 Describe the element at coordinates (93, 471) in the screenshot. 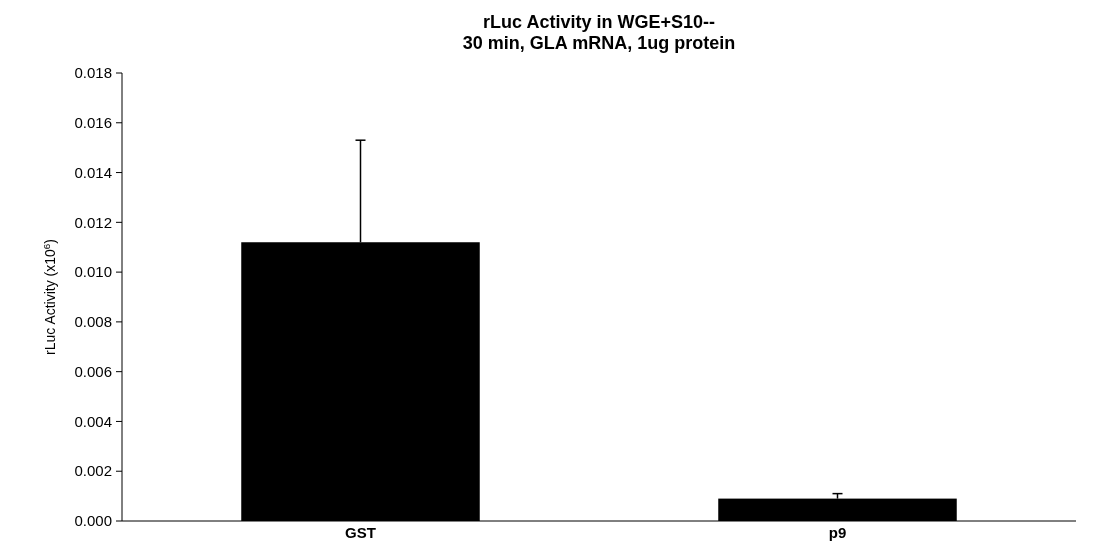

I see `y-tick-label: 0.002` at that location.